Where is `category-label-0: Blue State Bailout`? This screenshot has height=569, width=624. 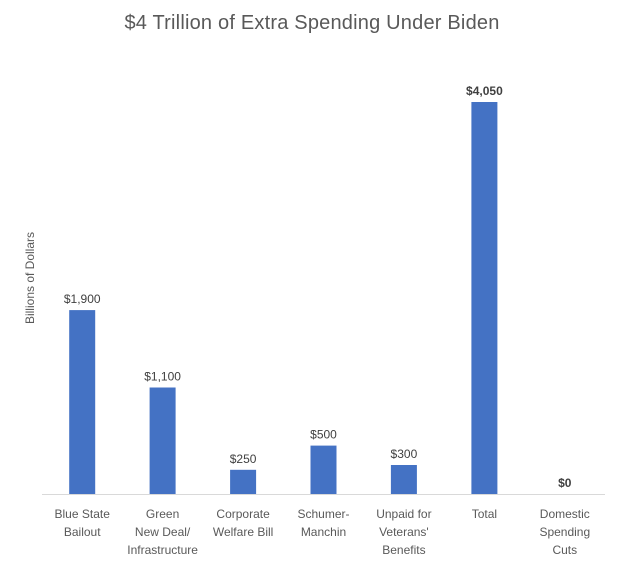 category-label-0: Blue State Bailout is located at coordinates (83, 523).